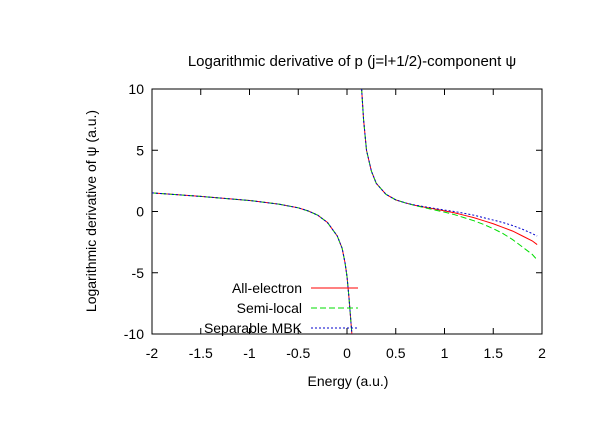 Image resolution: width=612 pixels, height=428 pixels. What do you see at coordinates (253, 328) in the screenshot?
I see `legend-label-separable-mbk: Separable MBK` at bounding box center [253, 328].